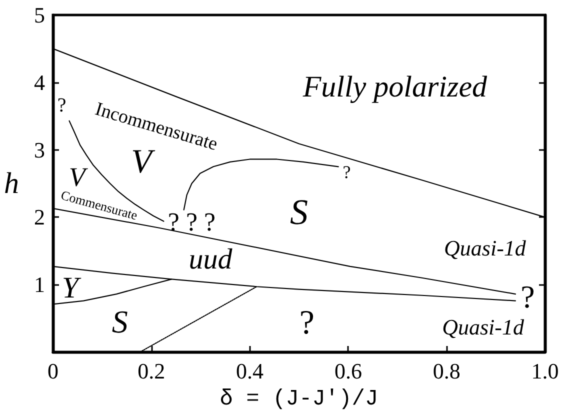 This screenshot has height=418, width=562. Describe the element at coordinates (545, 371) in the screenshot. I see `x-tick-label: 1.0` at that location.